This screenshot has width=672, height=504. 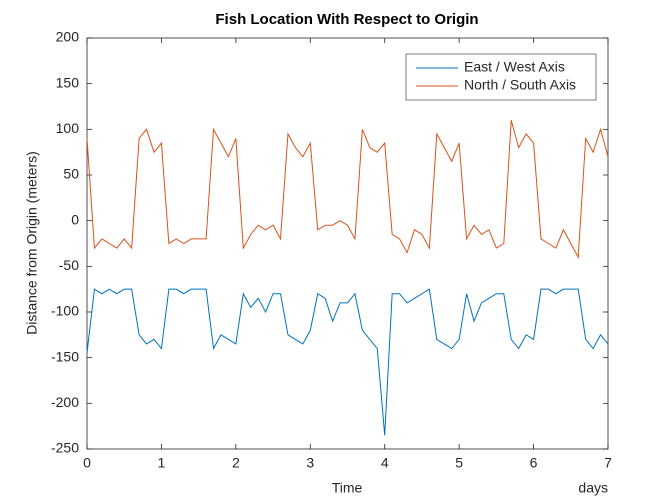 What do you see at coordinates (385, 463) in the screenshot?
I see `x-tick-label: 4` at bounding box center [385, 463].